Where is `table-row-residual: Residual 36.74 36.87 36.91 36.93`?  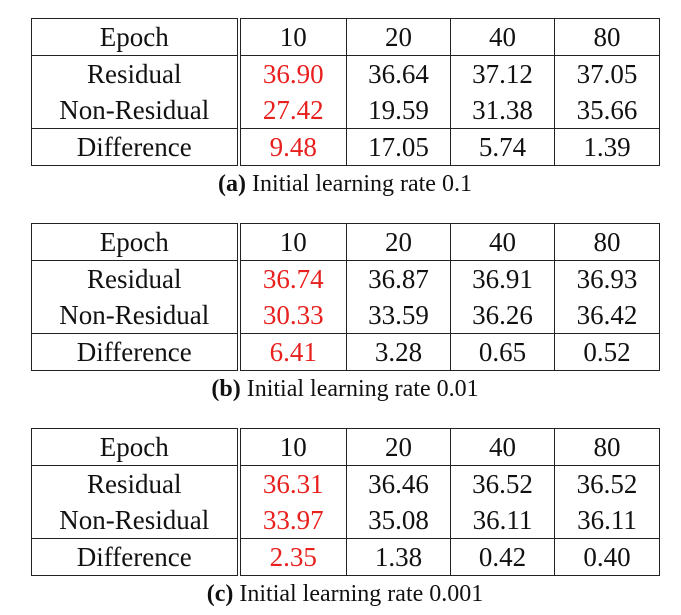
table-row-residual: Residual 36.74 36.87 36.91 36.93 is located at coordinates (346, 278).